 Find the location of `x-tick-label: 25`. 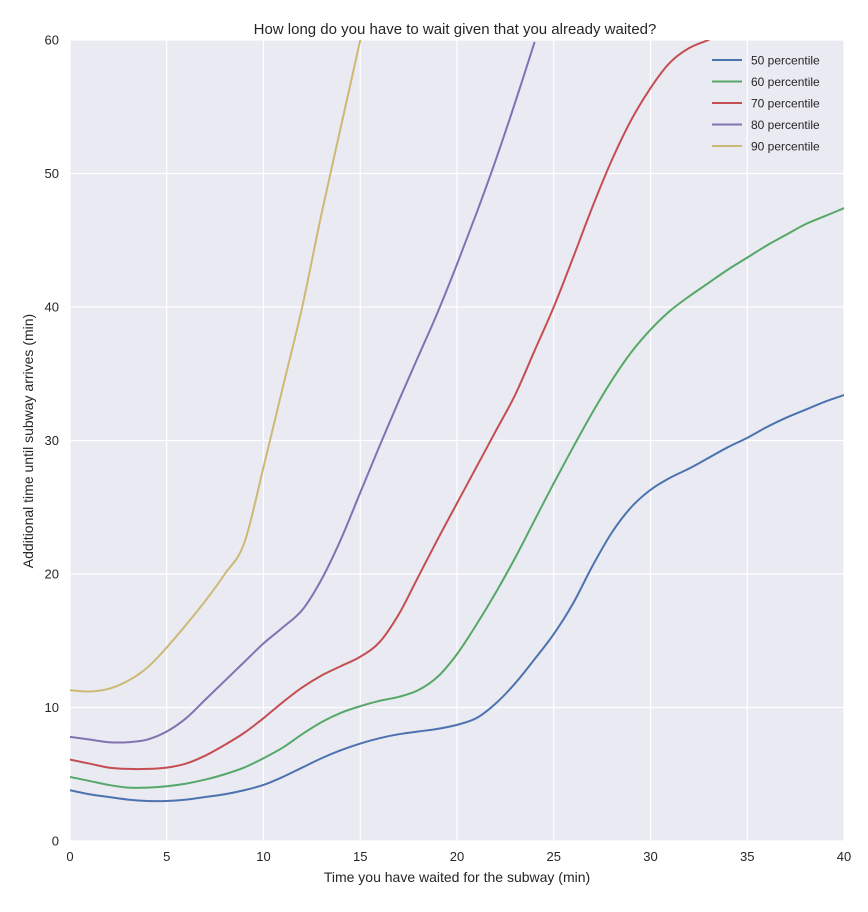

x-tick-label: 25 is located at coordinates (554, 856).